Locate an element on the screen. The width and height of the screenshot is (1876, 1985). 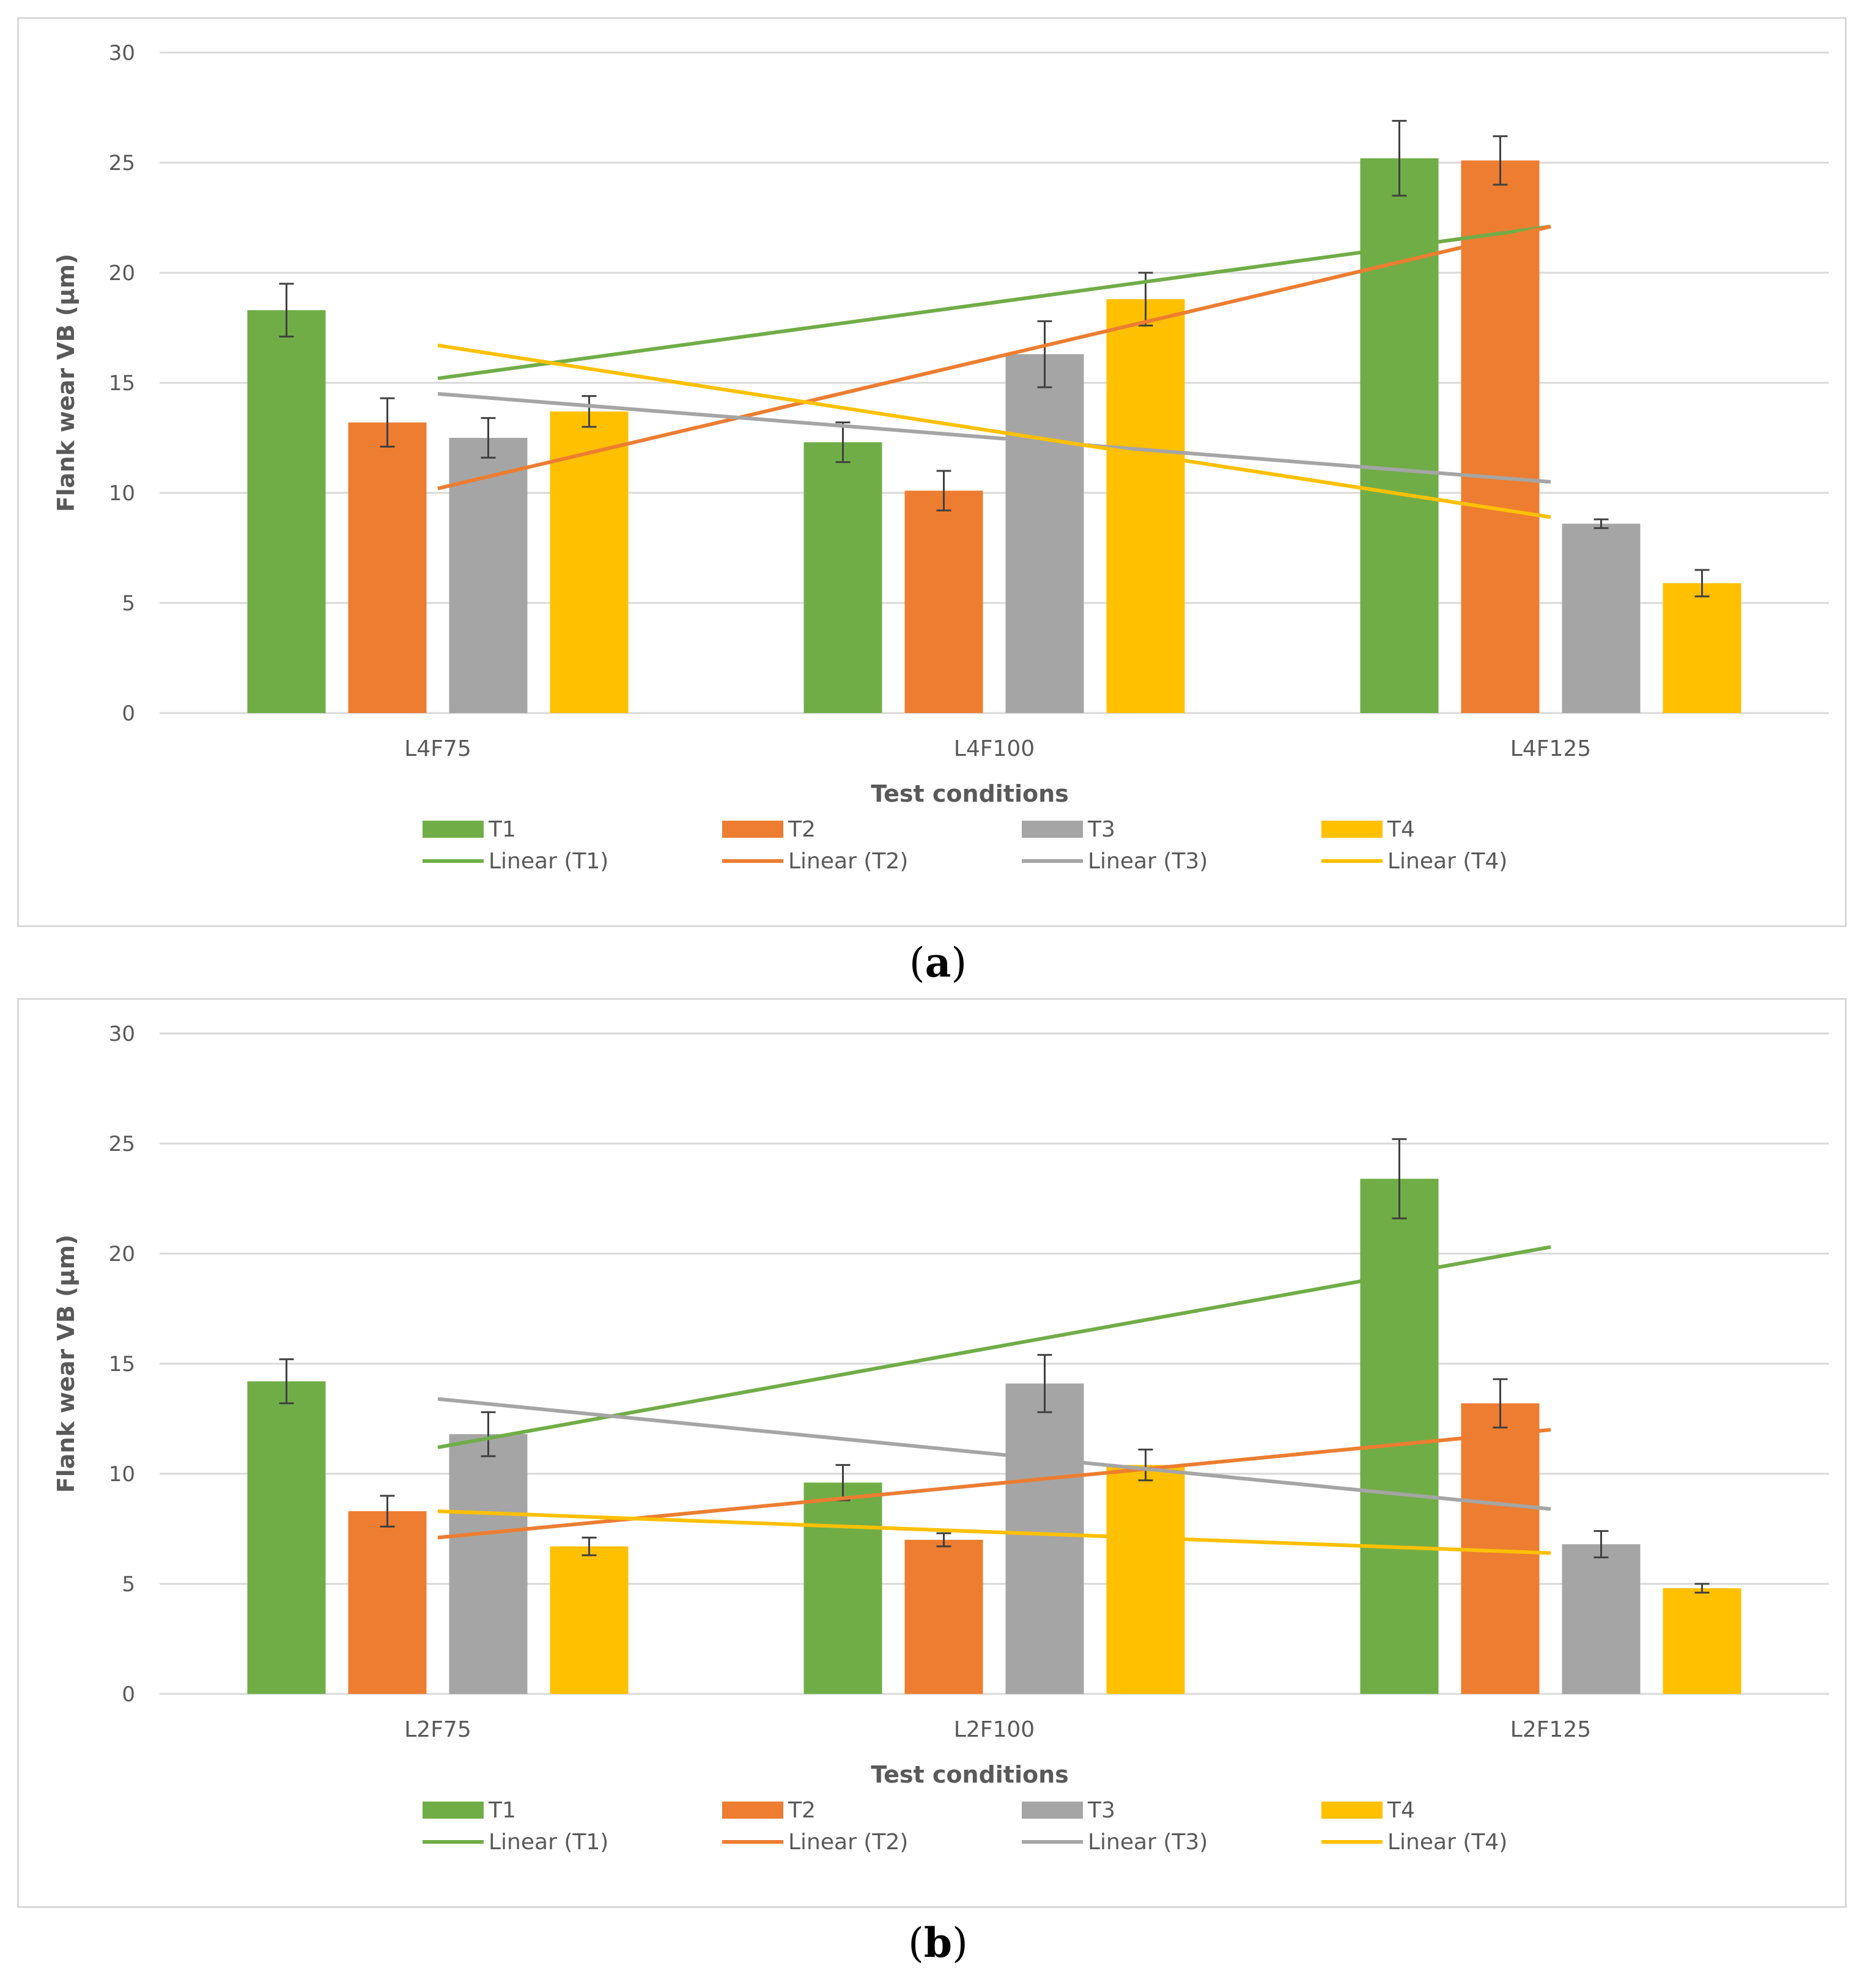
caption-a-label: a is located at coordinates (938, 962).